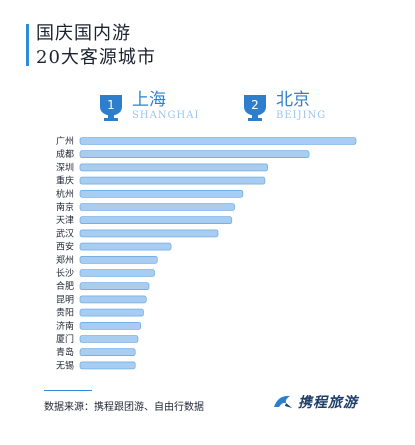 The width and height of the screenshot is (415, 445). I want to click on category-label: 长沙, so click(65, 273).